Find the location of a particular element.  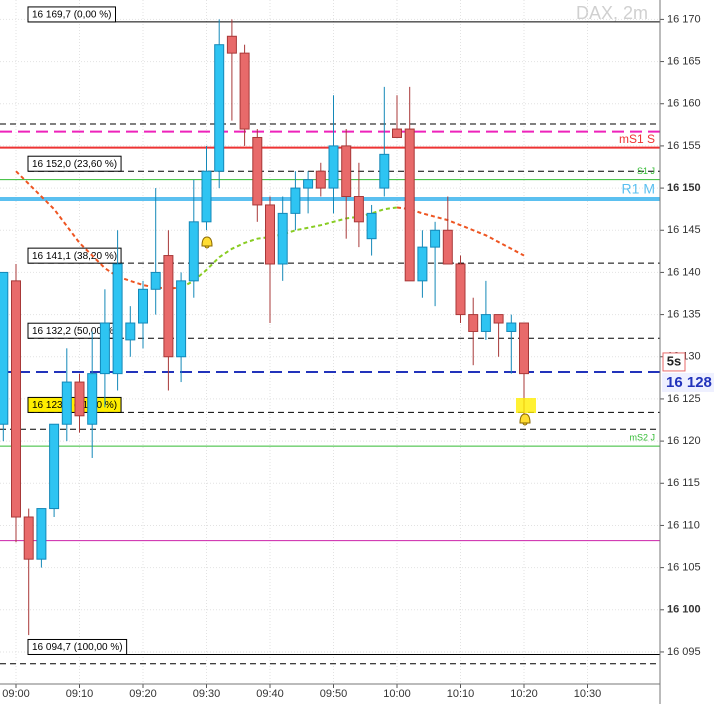

price-box is located at coordinates (688, 382).